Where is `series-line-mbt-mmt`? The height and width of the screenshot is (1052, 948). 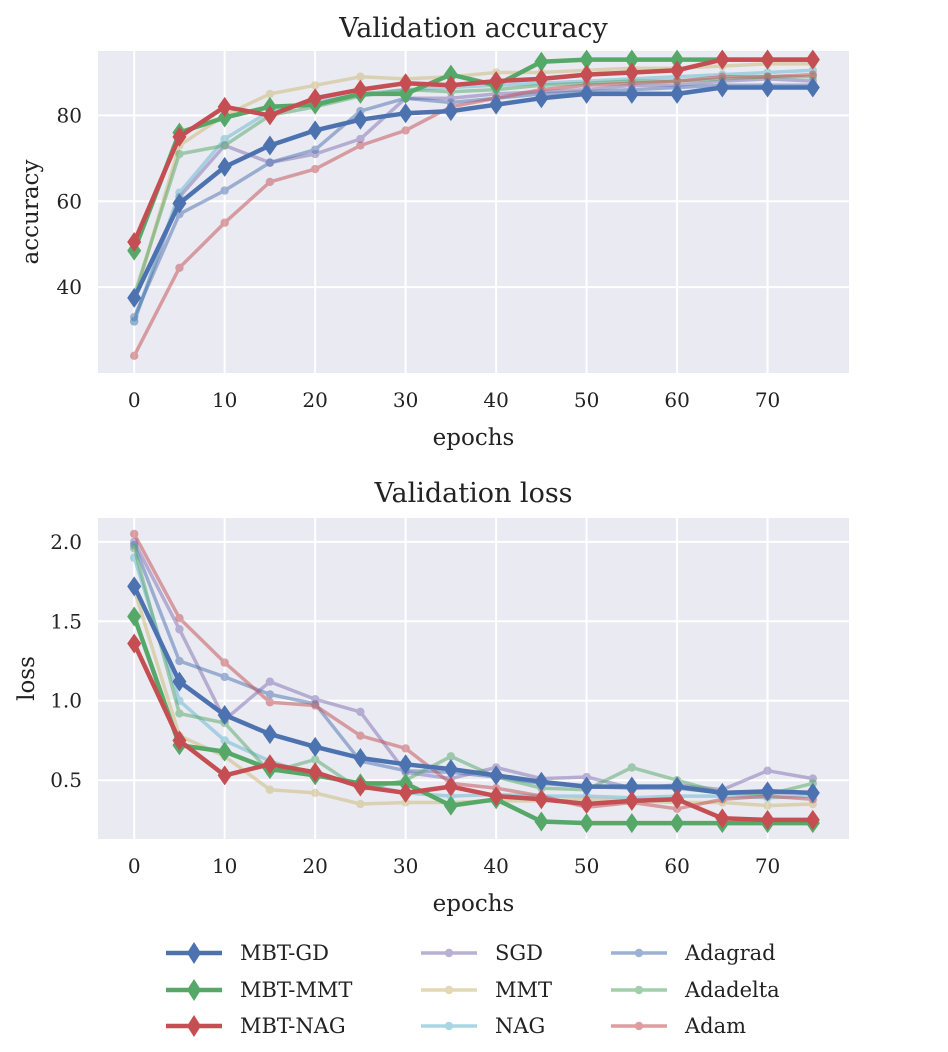 series-line-mbt-mmt is located at coordinates (472, 720).